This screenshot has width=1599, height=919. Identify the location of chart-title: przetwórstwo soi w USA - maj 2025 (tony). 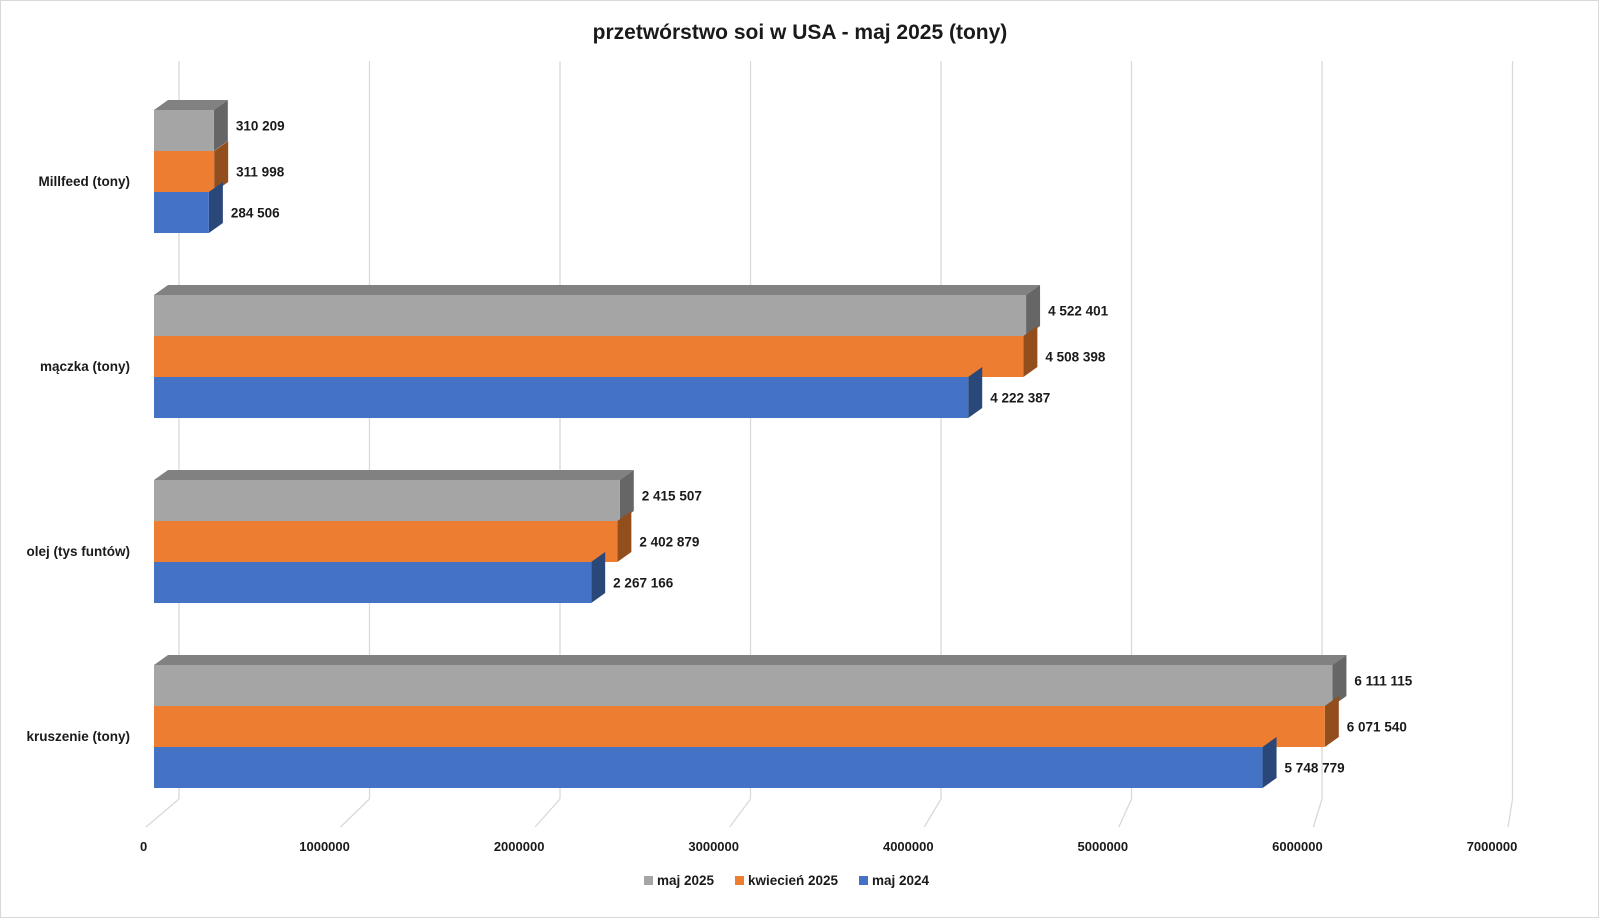
(800, 32).